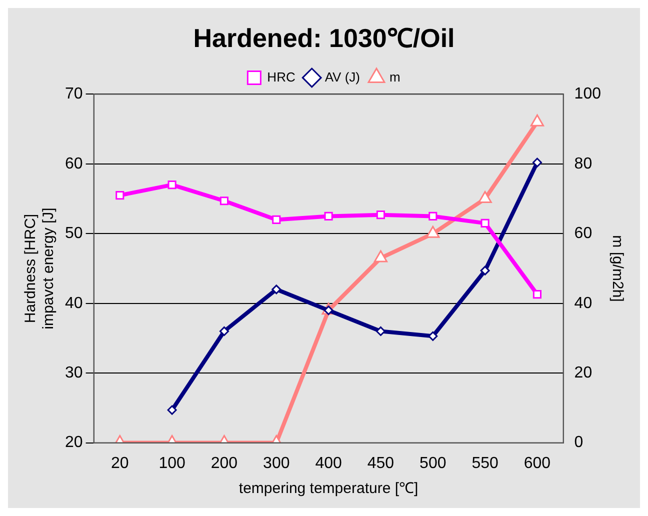 The width and height of the screenshot is (648, 516). I want to click on x-tick-label: 550, so click(485, 463).